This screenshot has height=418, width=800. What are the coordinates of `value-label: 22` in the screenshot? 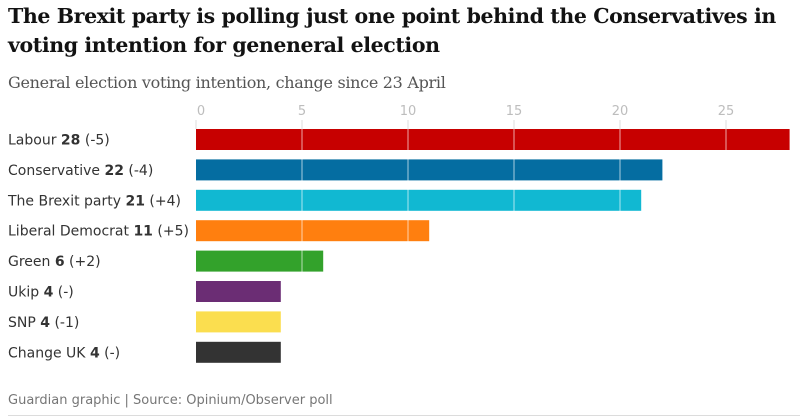 It's located at (113, 171).